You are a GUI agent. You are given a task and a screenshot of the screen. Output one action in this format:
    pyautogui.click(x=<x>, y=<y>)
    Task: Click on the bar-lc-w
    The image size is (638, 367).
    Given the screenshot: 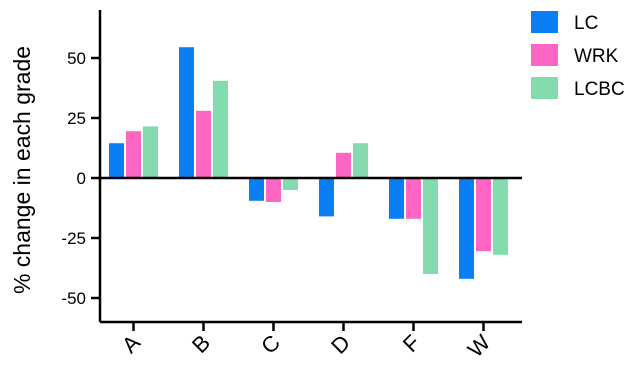 What is the action you would take?
    pyautogui.click(x=466, y=228)
    